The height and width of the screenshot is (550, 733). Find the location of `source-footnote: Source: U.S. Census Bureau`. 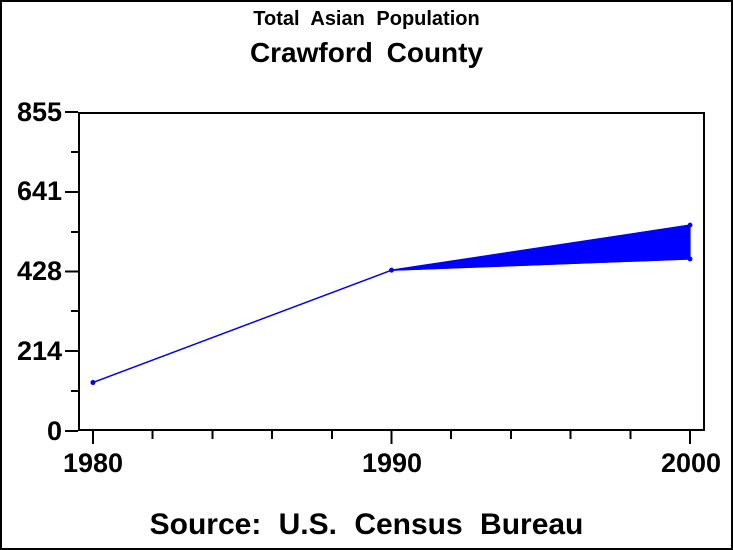

source-footnote: Source: U.S. Census Bureau is located at coordinates (366, 524).